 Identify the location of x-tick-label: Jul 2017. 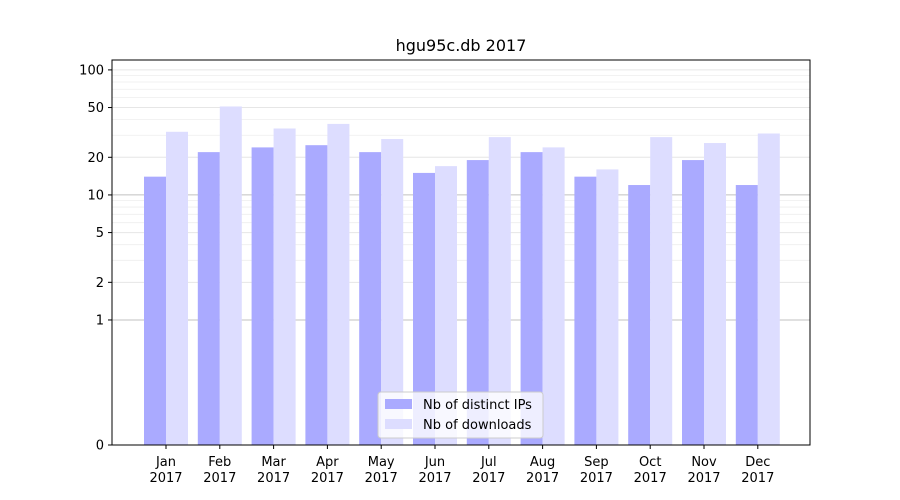
(488, 470).